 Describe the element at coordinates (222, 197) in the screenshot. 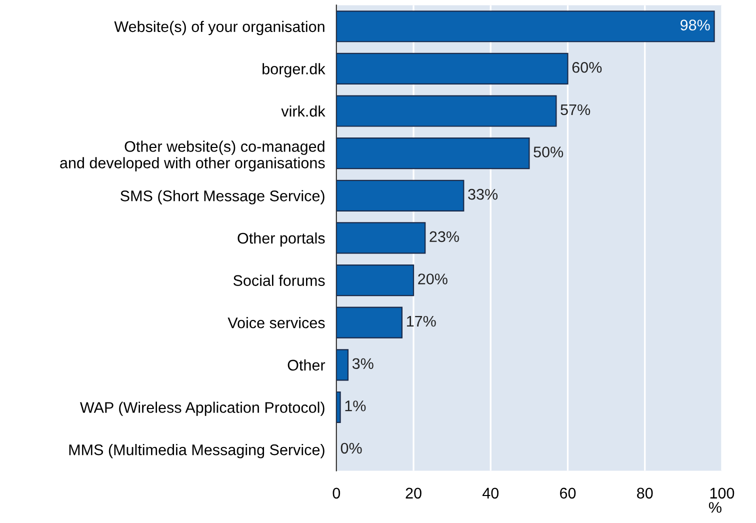

I see `y-tick-label: SMS (Short Message Service)` at that location.